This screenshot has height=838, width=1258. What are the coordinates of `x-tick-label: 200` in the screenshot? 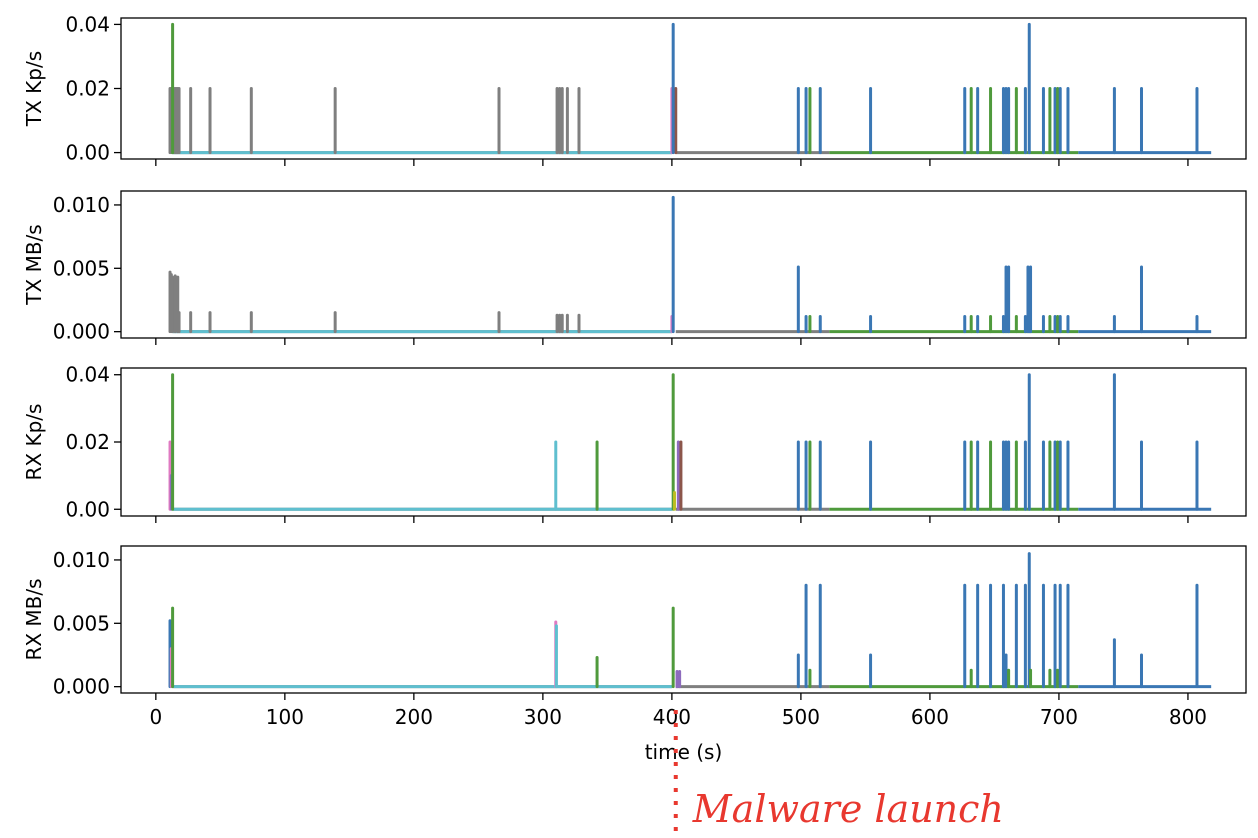 It's located at (414, 717).